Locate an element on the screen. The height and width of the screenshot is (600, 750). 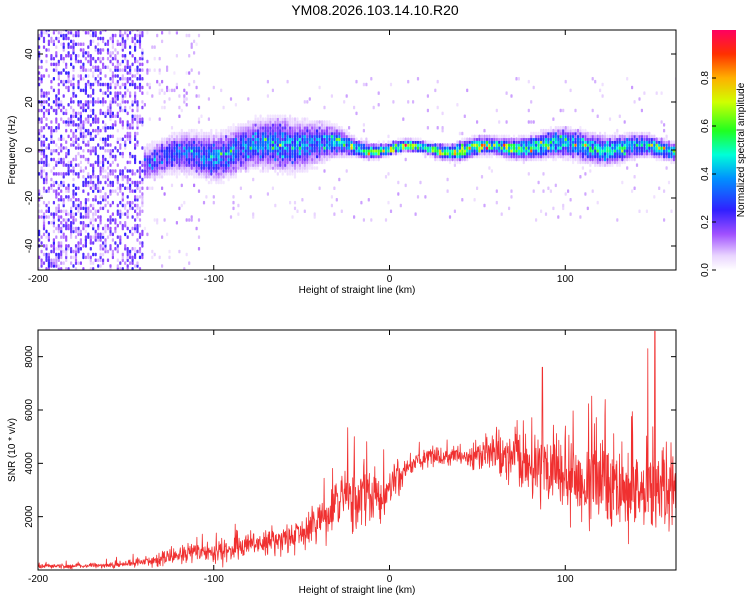
spectrogram-y-tick-label: -20 is located at coordinates (29, 197).